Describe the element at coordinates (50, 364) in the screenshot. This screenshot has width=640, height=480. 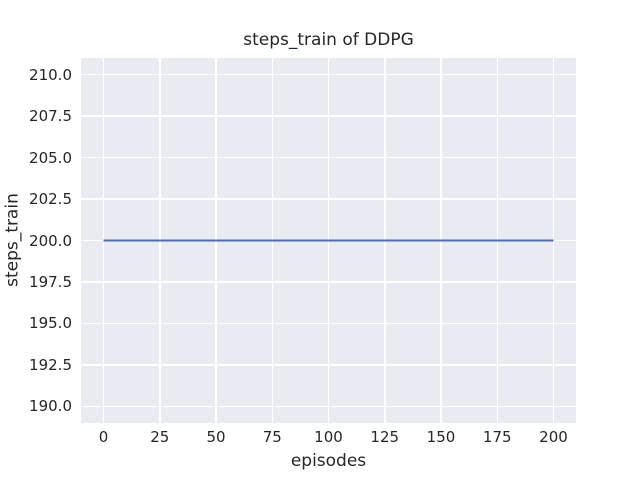
I see `y-tick-label: 192.5` at that location.